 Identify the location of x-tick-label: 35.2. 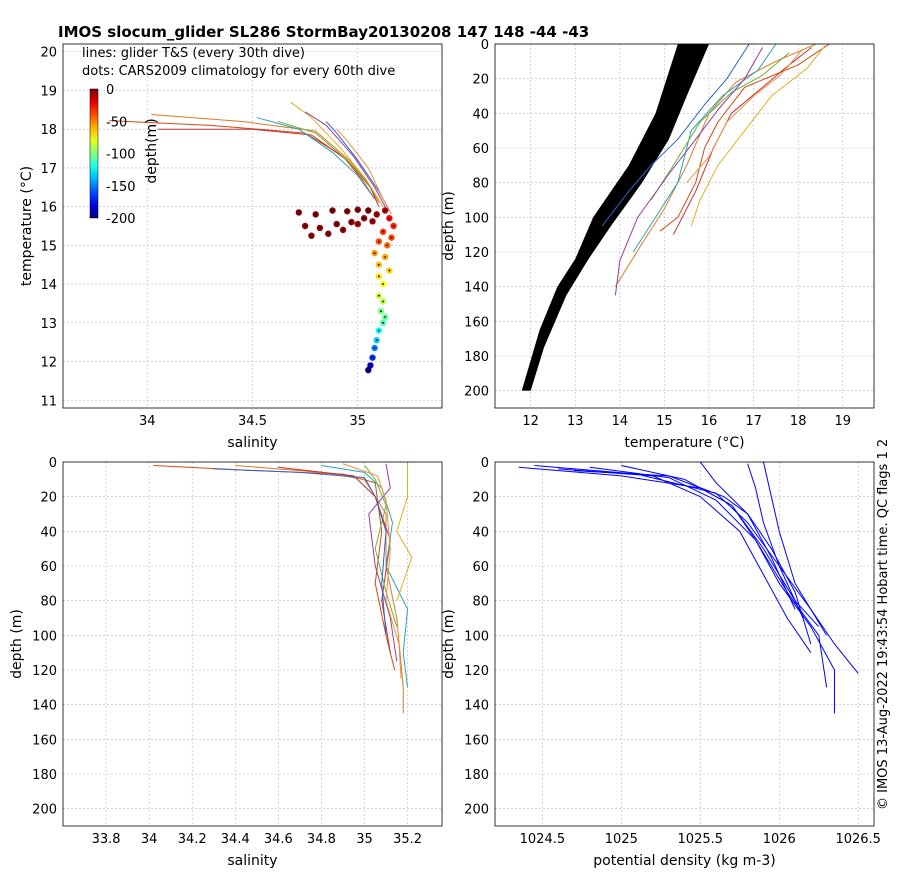
(407, 839).